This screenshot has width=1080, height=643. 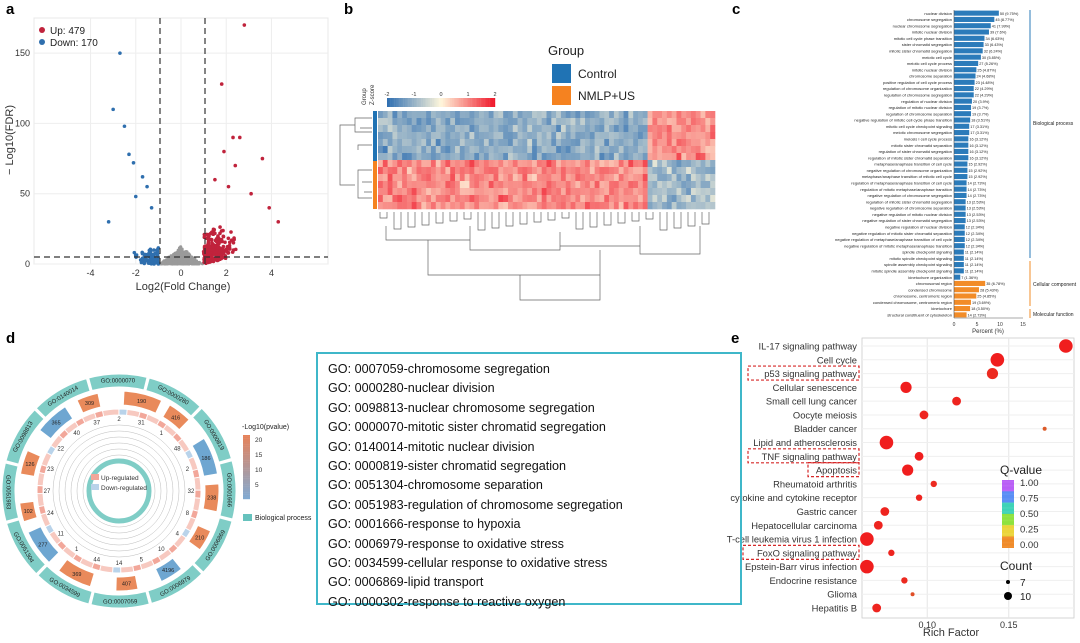 What do you see at coordinates (597, 74) in the screenshot?
I see `group-legend-control: Control` at bounding box center [597, 74].